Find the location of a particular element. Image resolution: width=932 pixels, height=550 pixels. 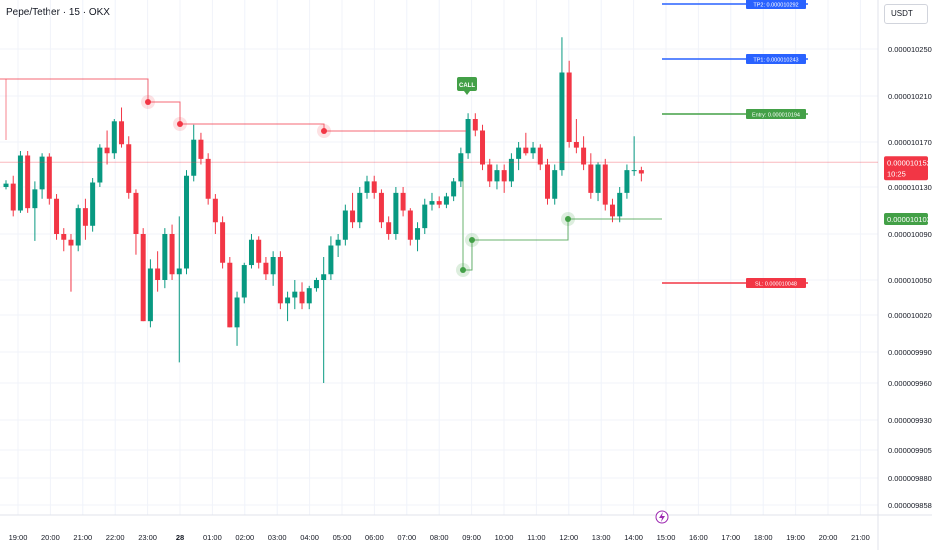

price-tick-label: 0.000010090 is located at coordinates (910, 234).